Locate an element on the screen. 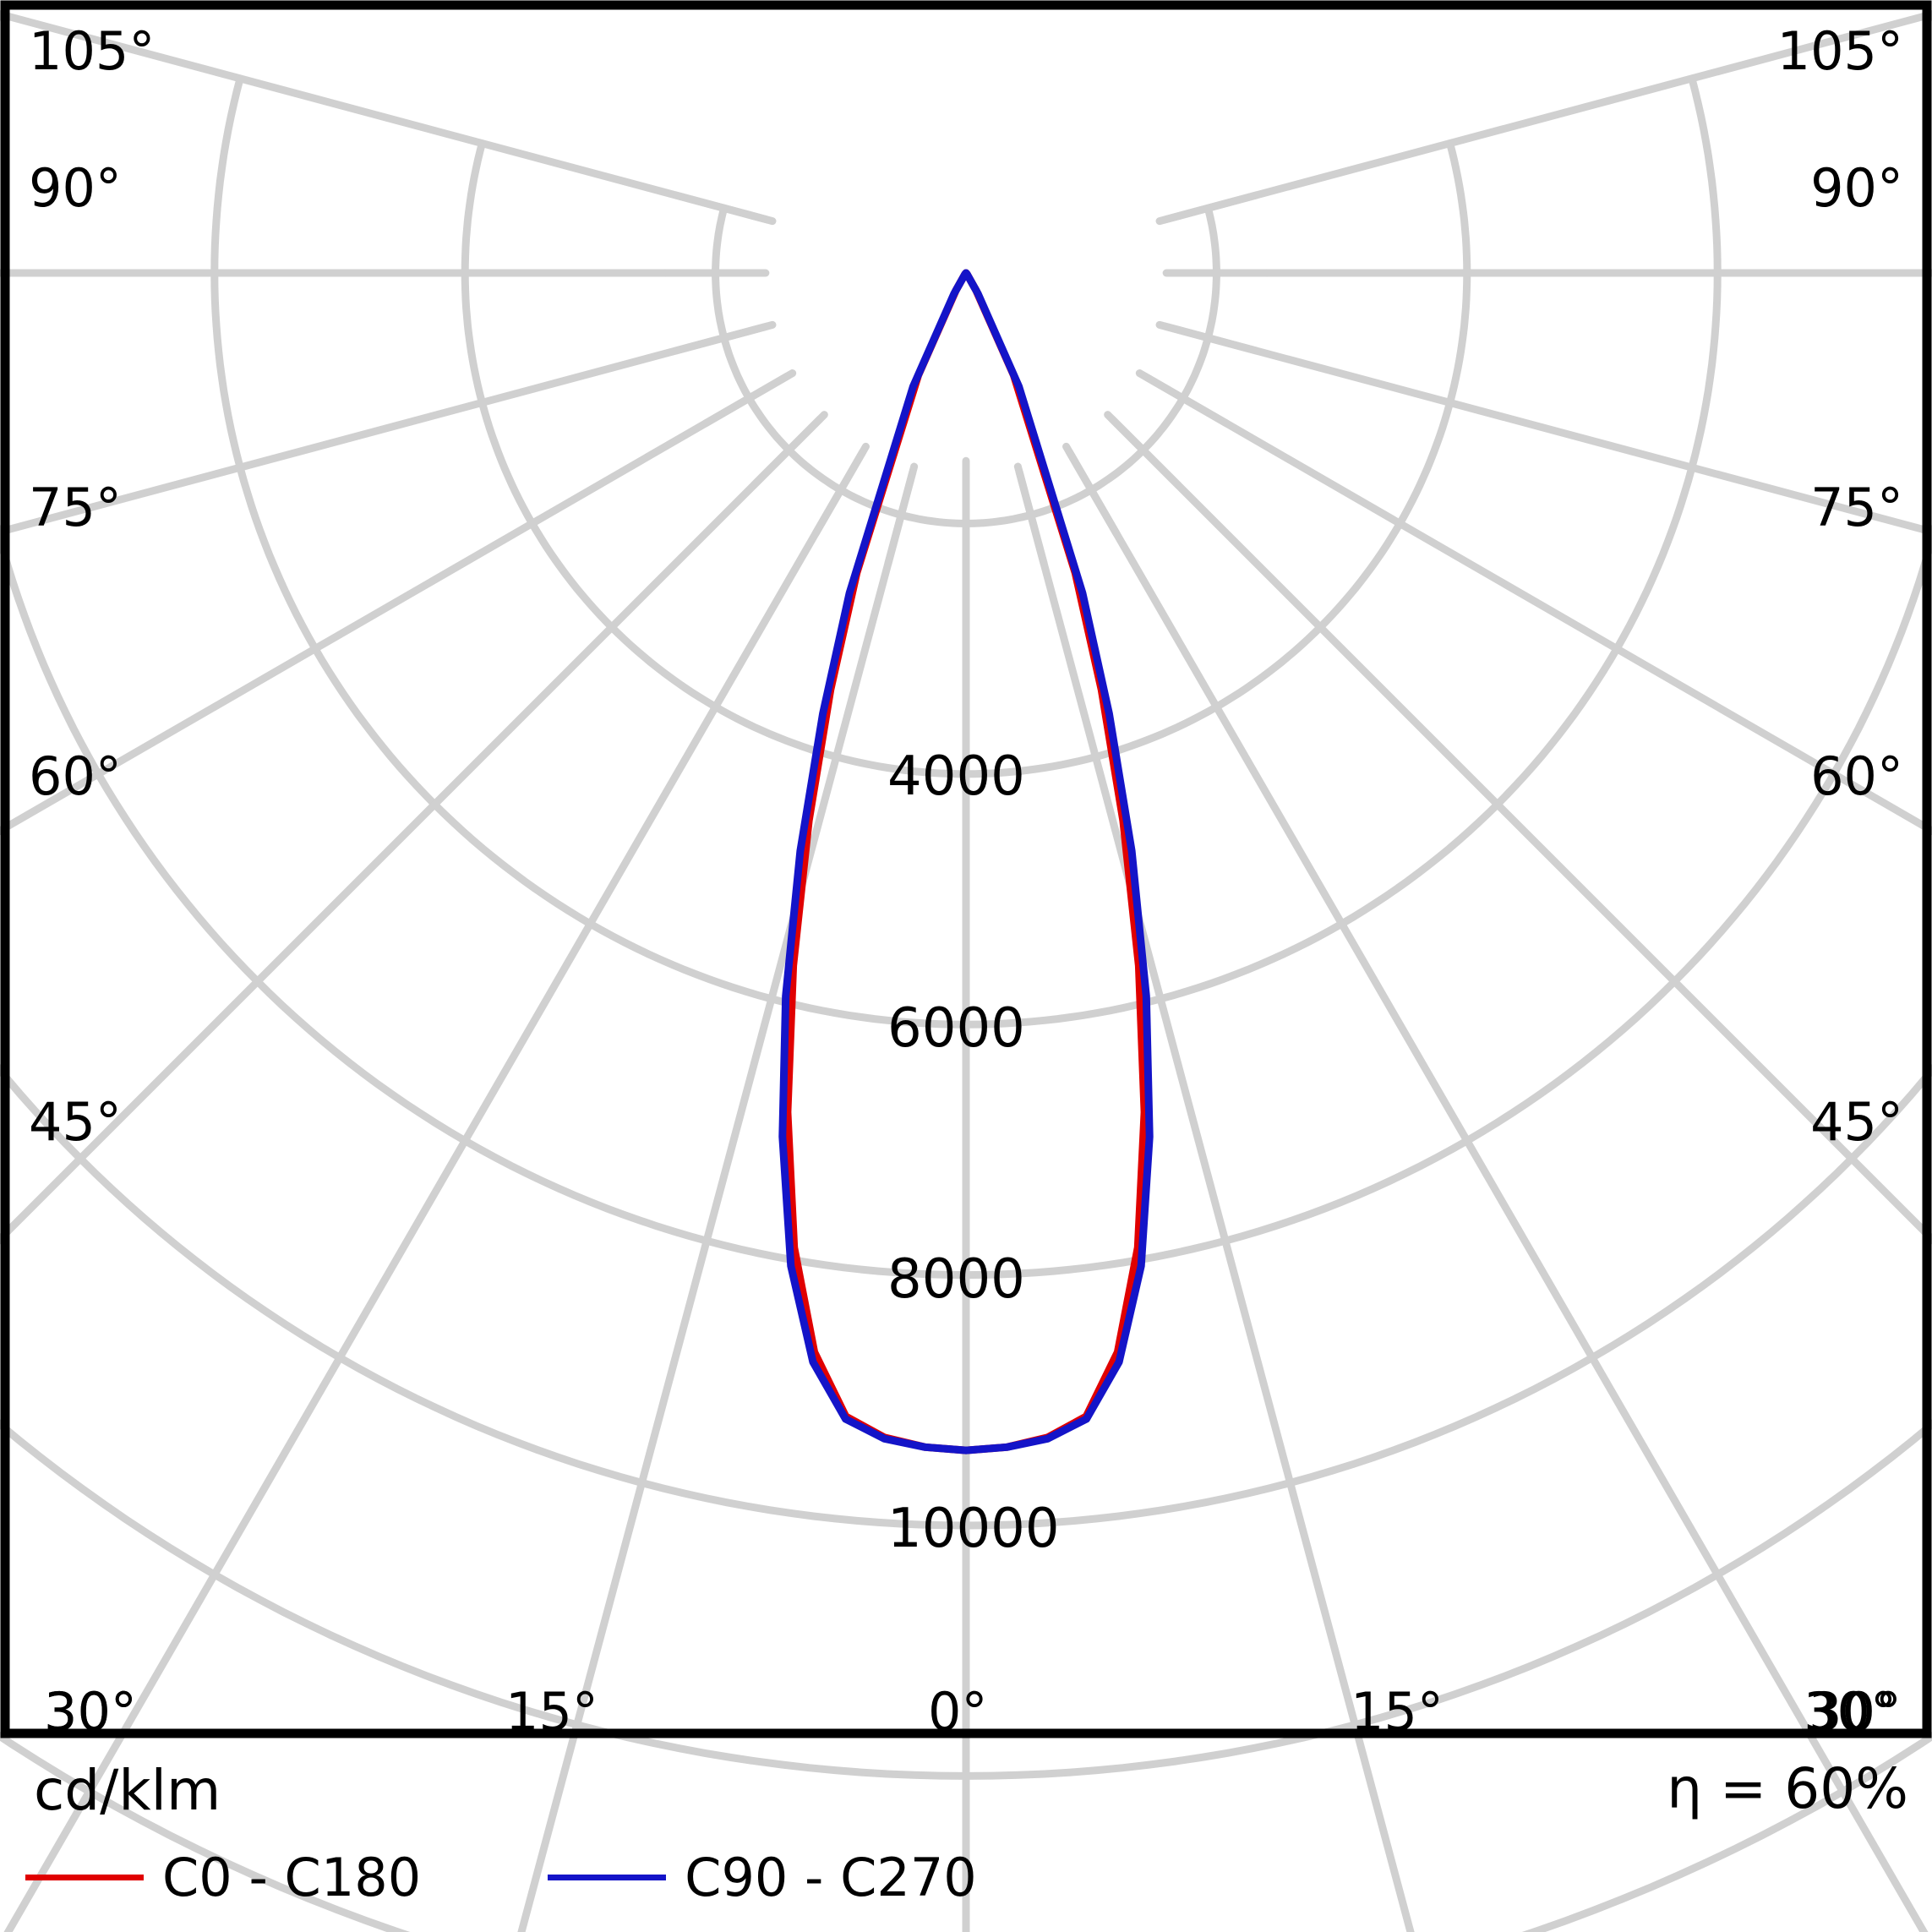 Image resolution: width=1932 pixels, height=1932 pixels. legend-label-c0-c180: C0 - C180 is located at coordinates (292, 1877).